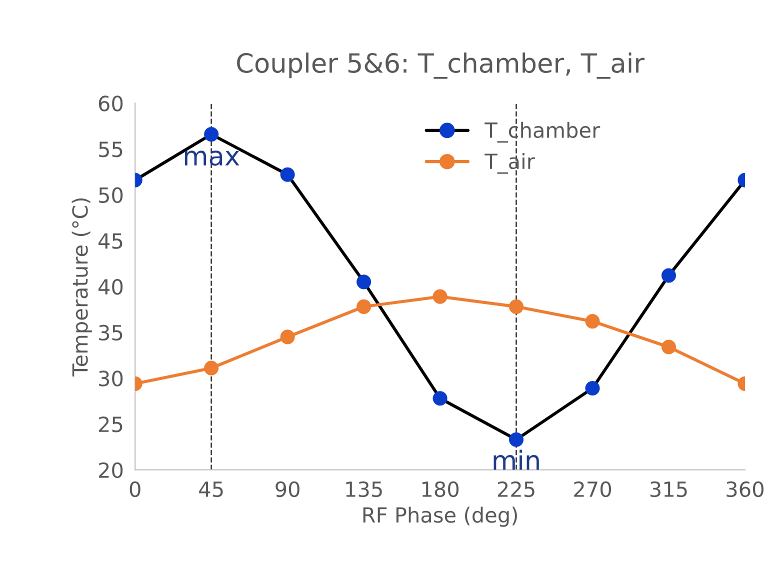  Describe the element at coordinates (440, 516) in the screenshot. I see `x-axis-title: RF Phase (deg)` at that location.